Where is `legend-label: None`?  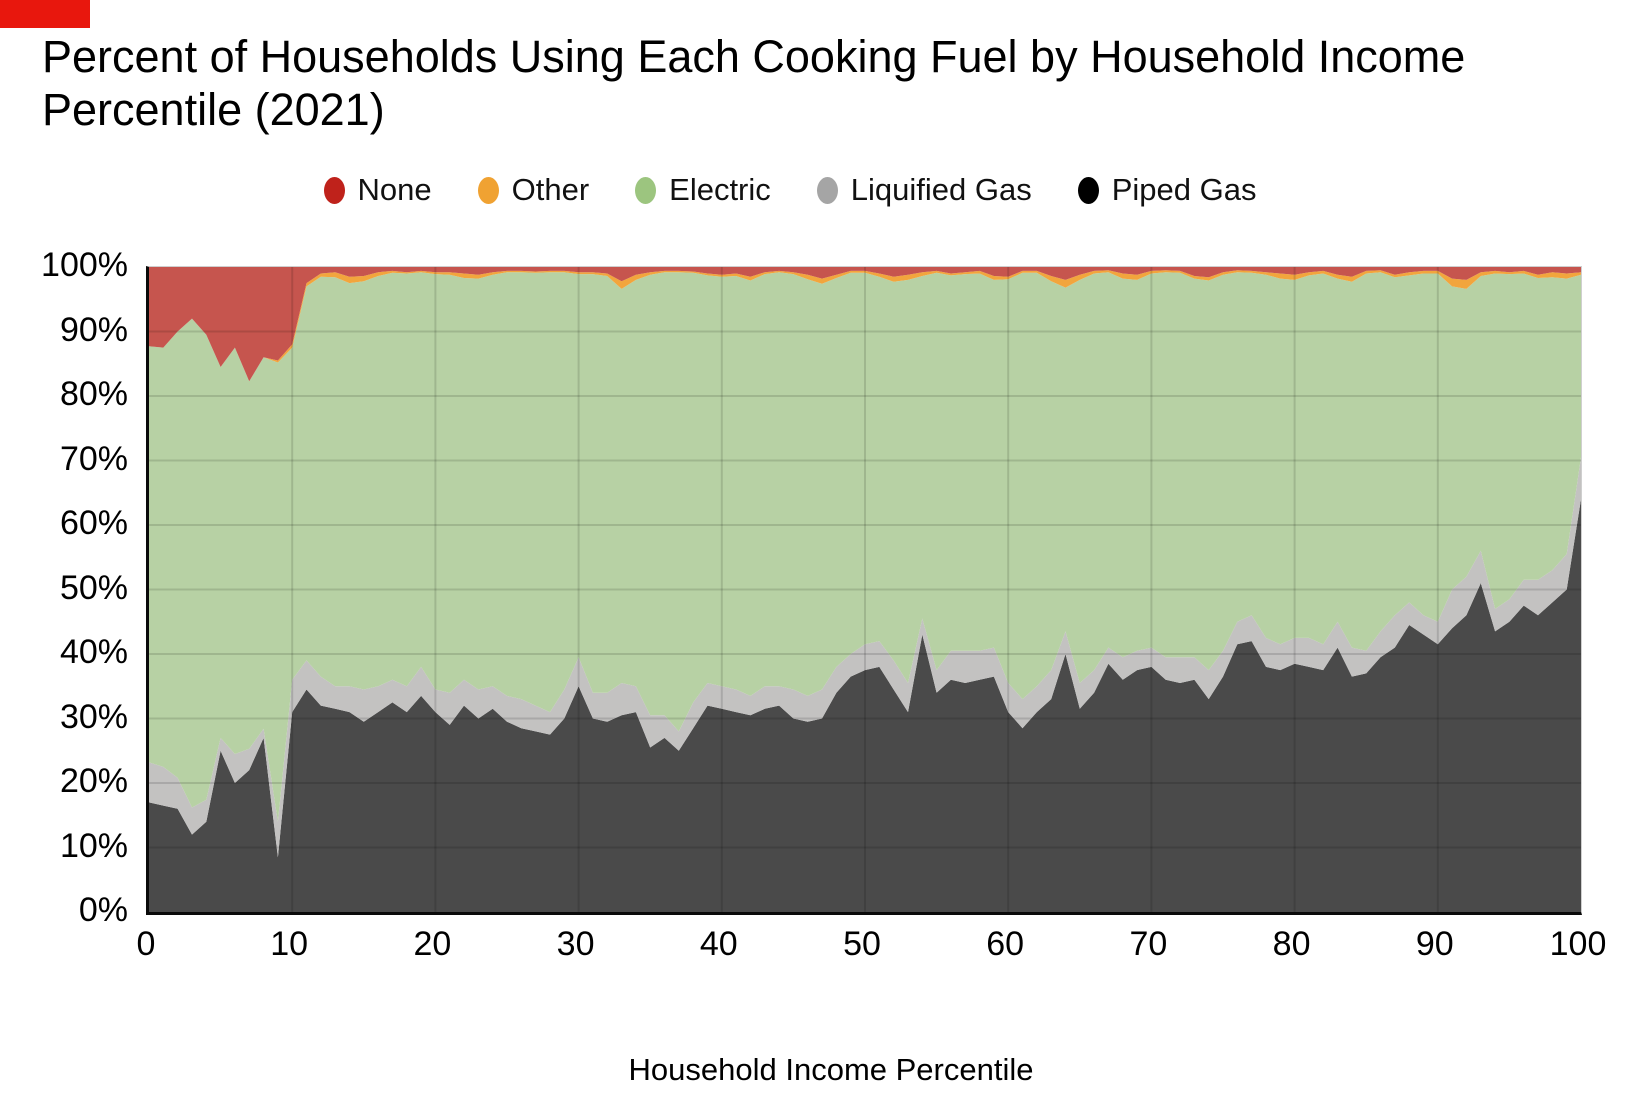
legend-label: None is located at coordinates (394, 189).